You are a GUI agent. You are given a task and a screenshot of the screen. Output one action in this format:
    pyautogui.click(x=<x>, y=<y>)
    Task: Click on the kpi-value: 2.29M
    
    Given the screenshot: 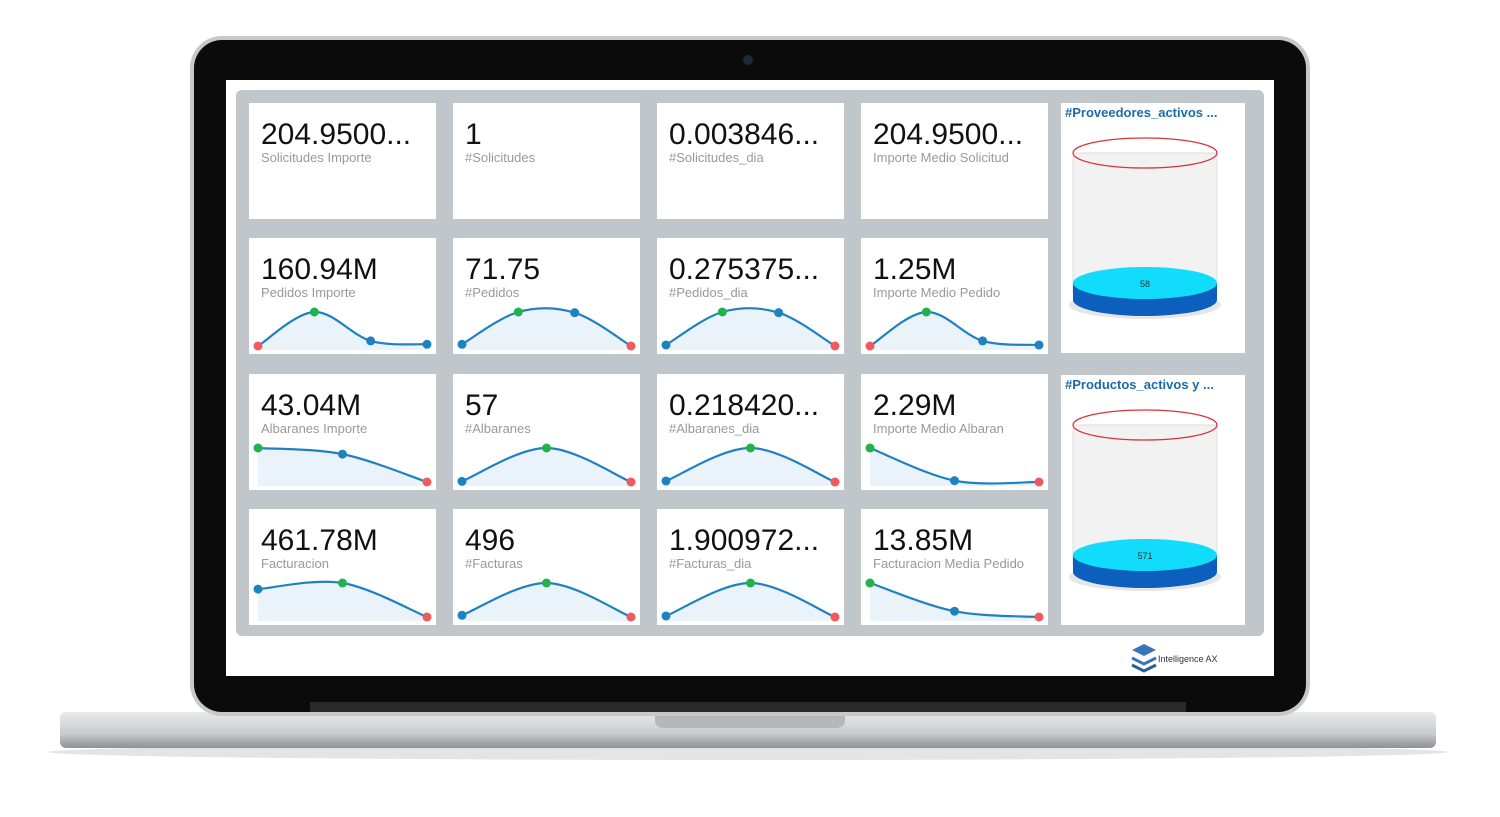 What is the action you would take?
    pyautogui.click(x=914, y=405)
    